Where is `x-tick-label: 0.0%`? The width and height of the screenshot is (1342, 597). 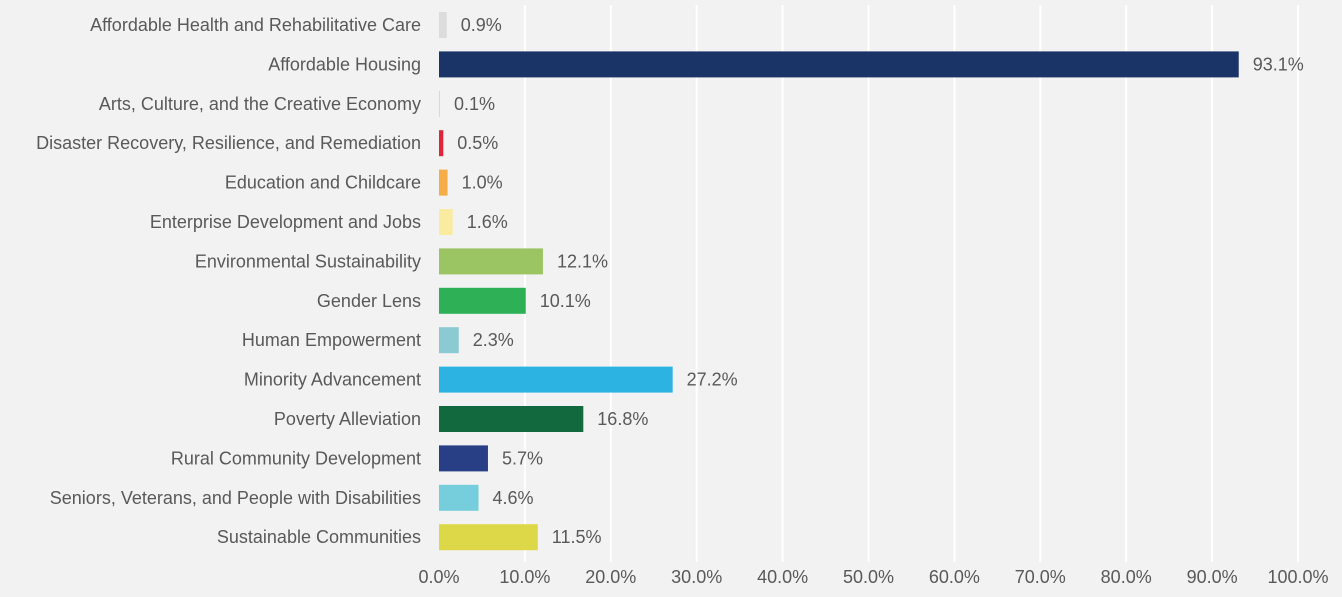 x-tick-label: 0.0% is located at coordinates (438, 577).